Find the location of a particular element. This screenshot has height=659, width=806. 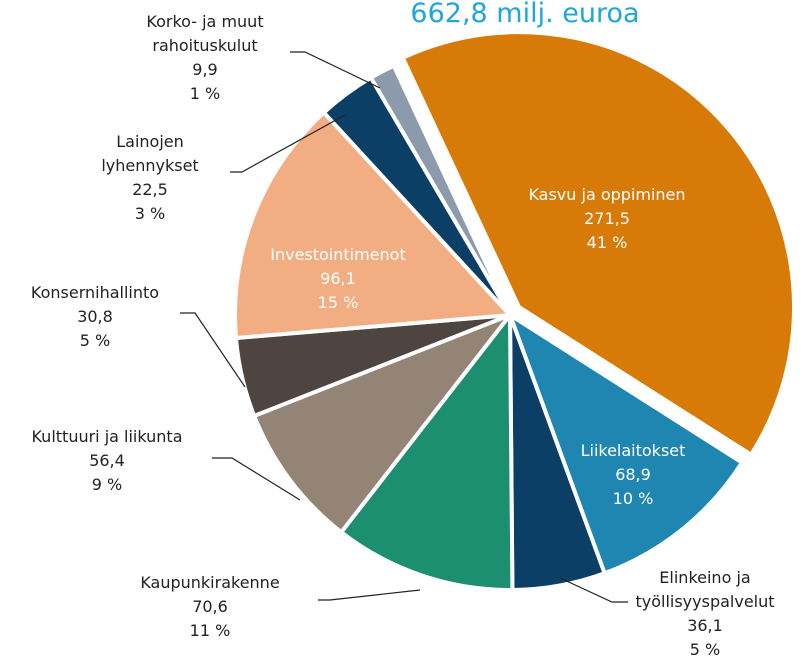

percent-label: 41 % is located at coordinates (607, 242).